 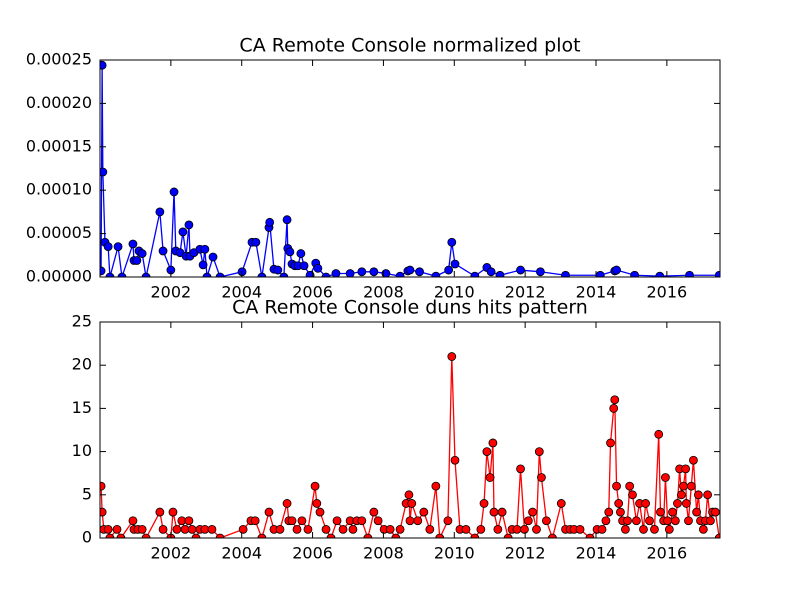 I want to click on y-tick-label: 0.00000, so click(x=59, y=276).